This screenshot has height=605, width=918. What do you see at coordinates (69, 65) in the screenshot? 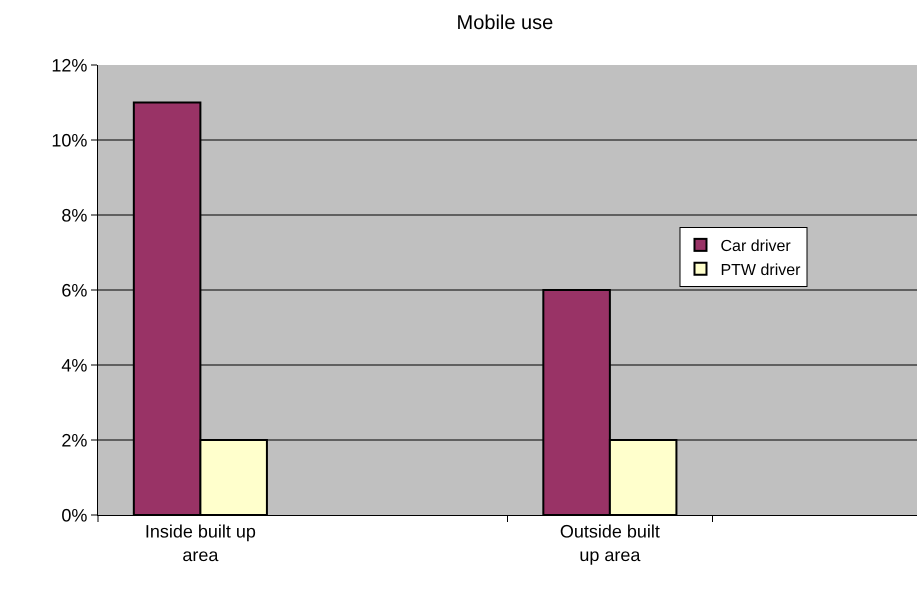
I see `y-tick-label: 12%` at bounding box center [69, 65].